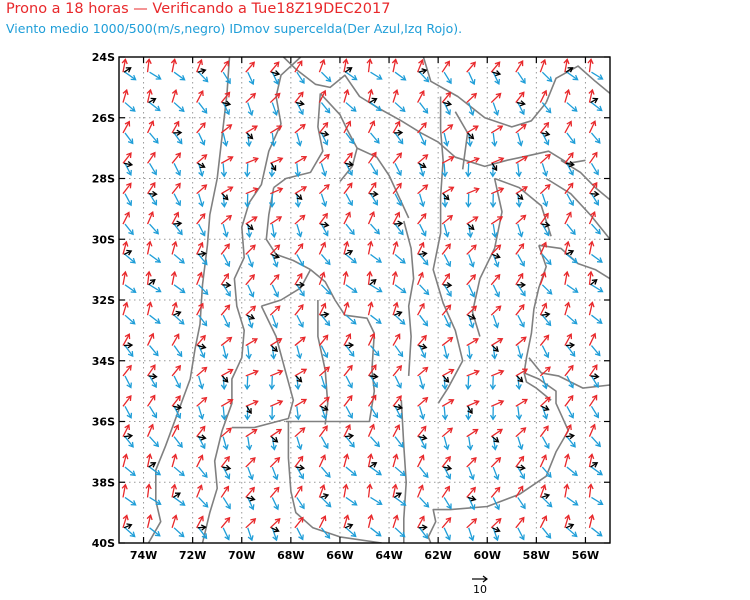 This screenshot has width=750, height=600. What do you see at coordinates (103, 543) in the screenshot?
I see `y-tick-label: 40S` at bounding box center [103, 543].